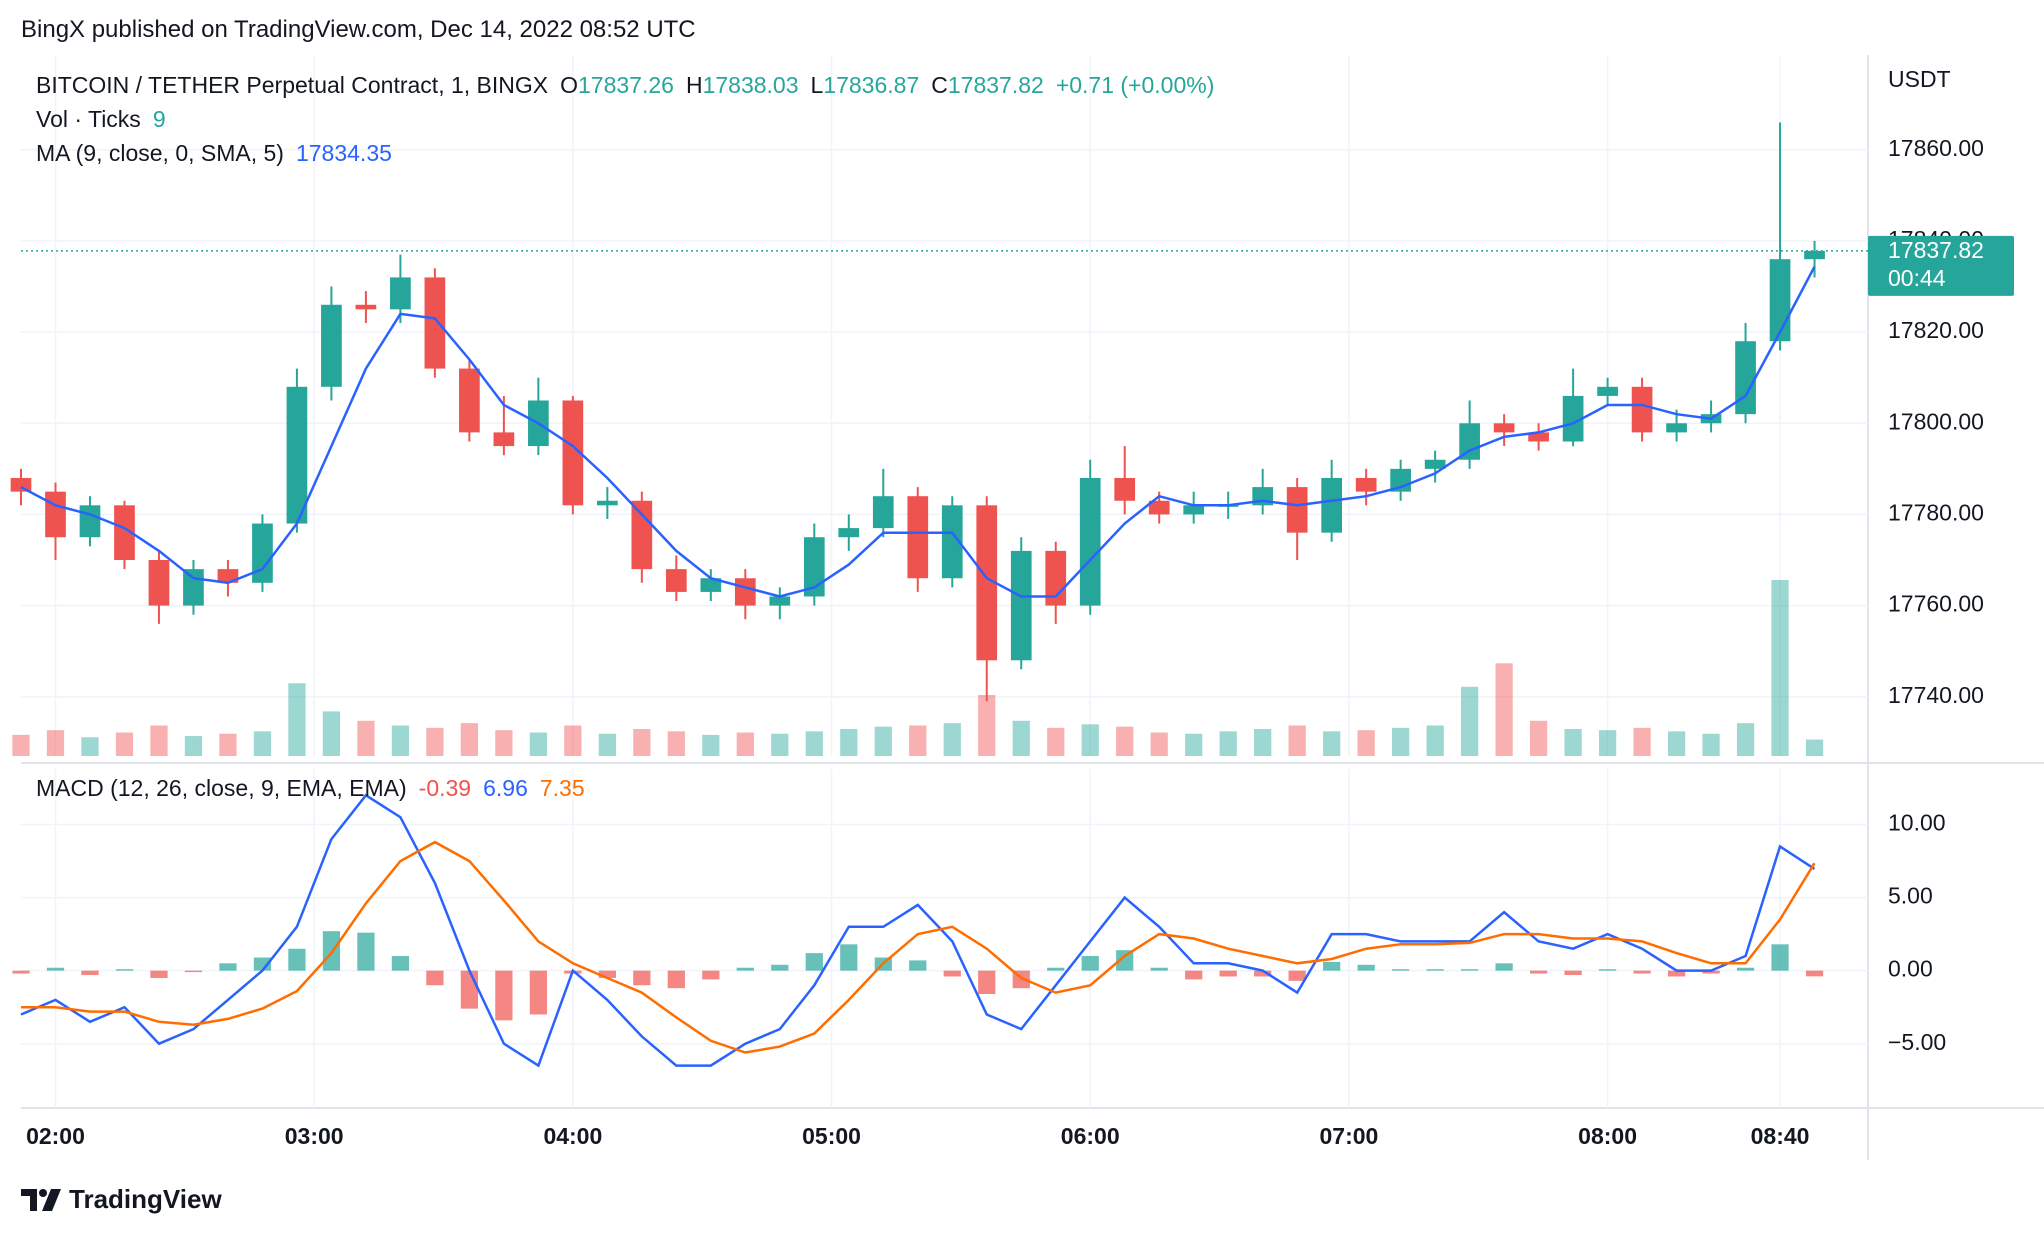 The width and height of the screenshot is (2044, 1234). What do you see at coordinates (626, 85) in the screenshot?
I see `ohlc-value: 17837.26` at bounding box center [626, 85].